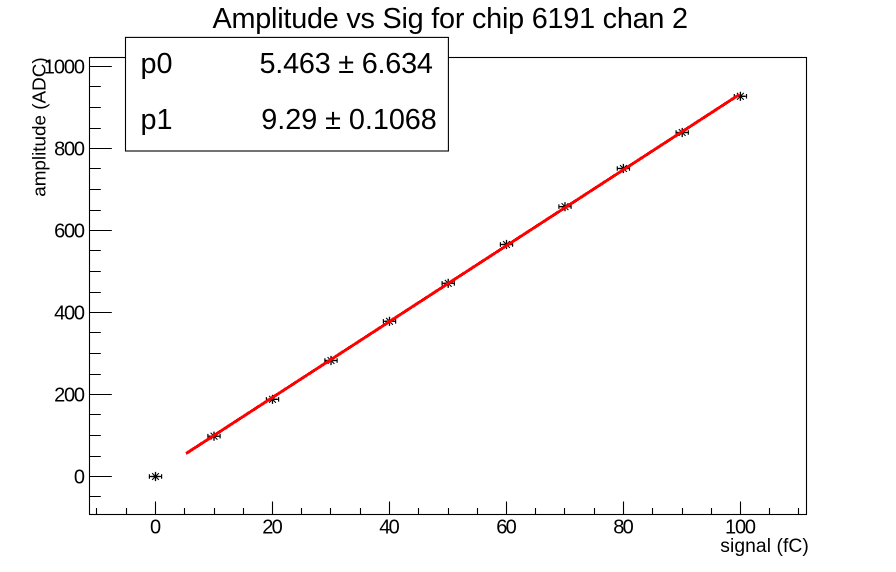  Describe the element at coordinates (389, 527) in the screenshot. I see `svg-text: 40` at that location.